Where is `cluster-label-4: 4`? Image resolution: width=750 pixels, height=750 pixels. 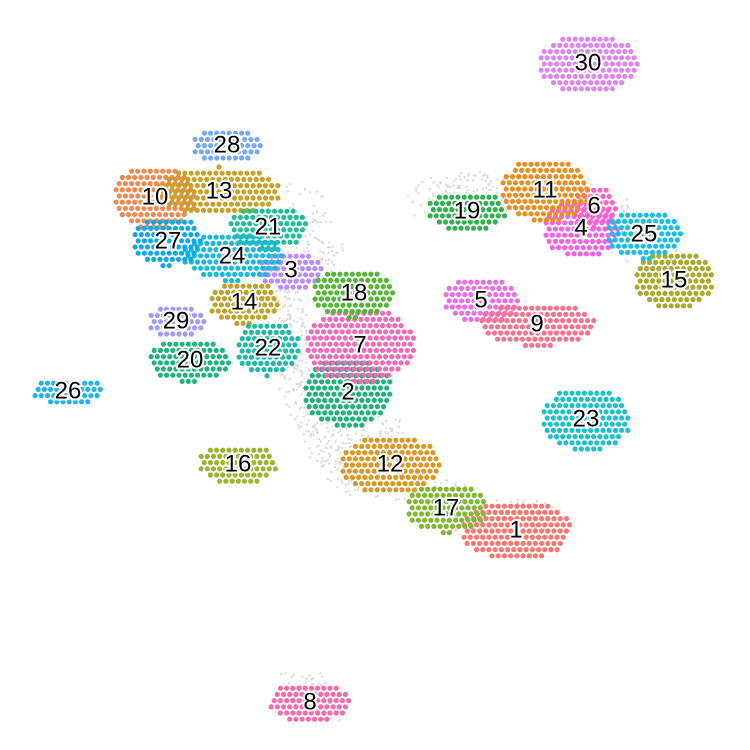
cluster-label-4: 4 is located at coordinates (580, 228).